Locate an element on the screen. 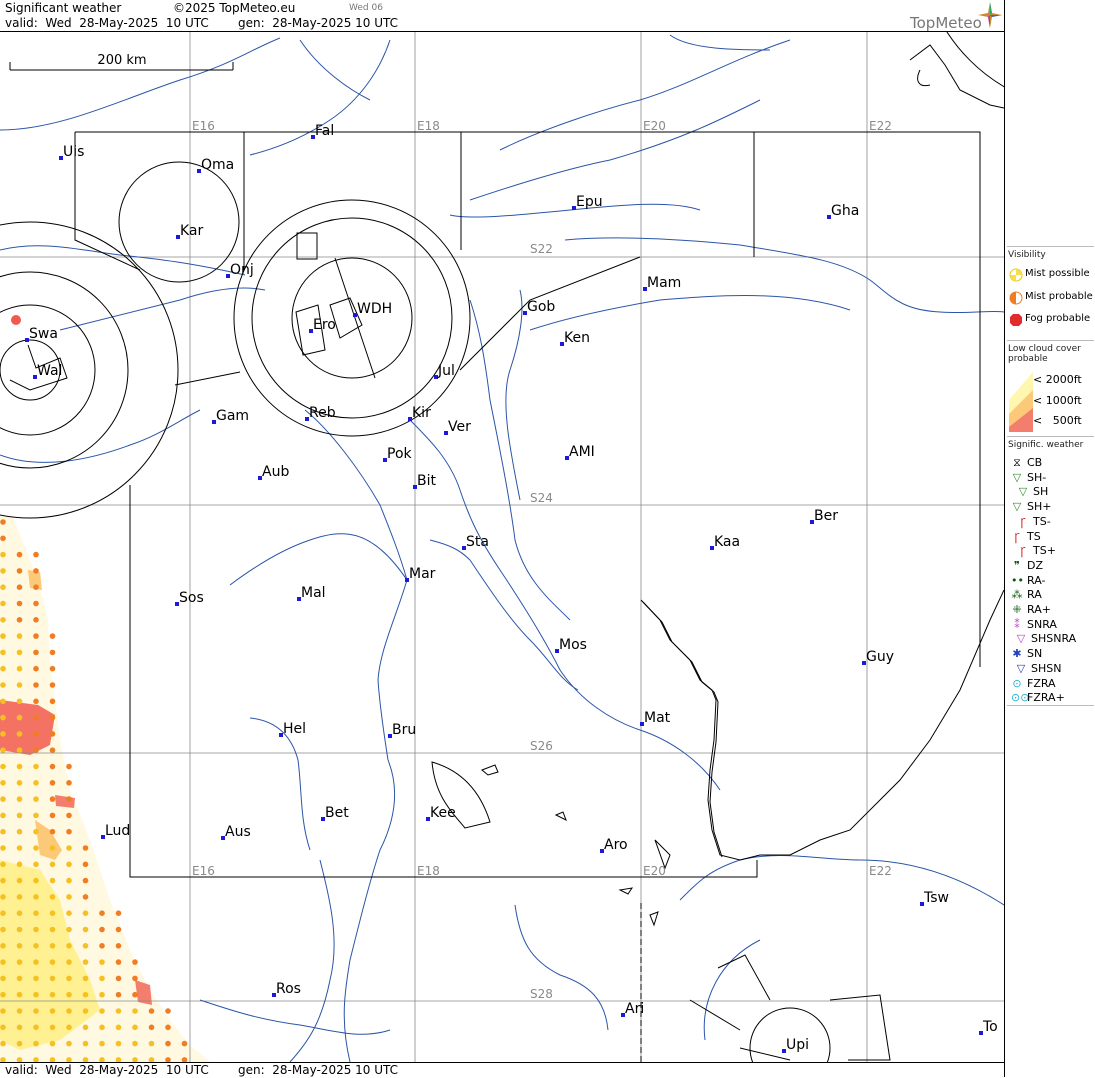 Image resolution: width=1095 pixels, height=1078 pixels. place-marker-wdh is located at coordinates (355, 315).